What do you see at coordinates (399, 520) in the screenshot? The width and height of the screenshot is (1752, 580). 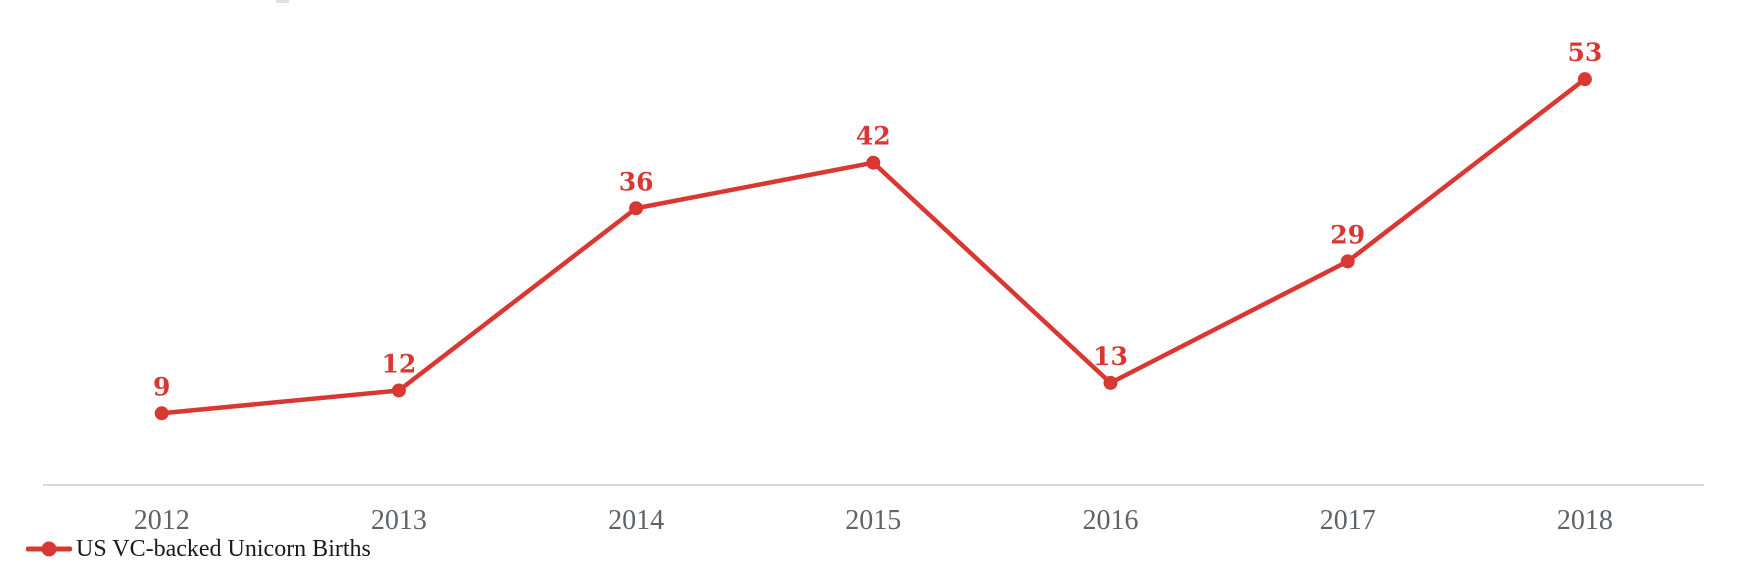 I see `x-axis-label-2013: 2013` at bounding box center [399, 520].